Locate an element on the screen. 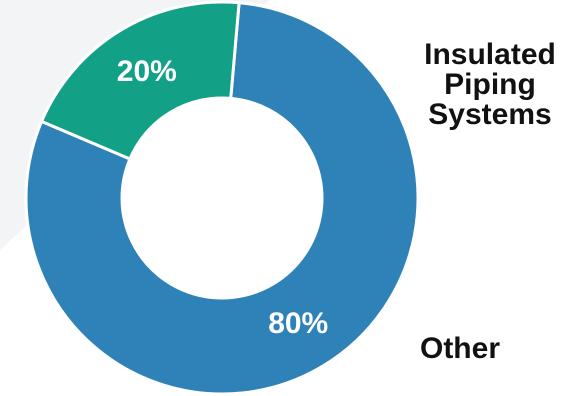 This screenshot has height=396, width=576. legend-insulated-piping-systems: Insulated Piping Systems is located at coordinates (490, 84).